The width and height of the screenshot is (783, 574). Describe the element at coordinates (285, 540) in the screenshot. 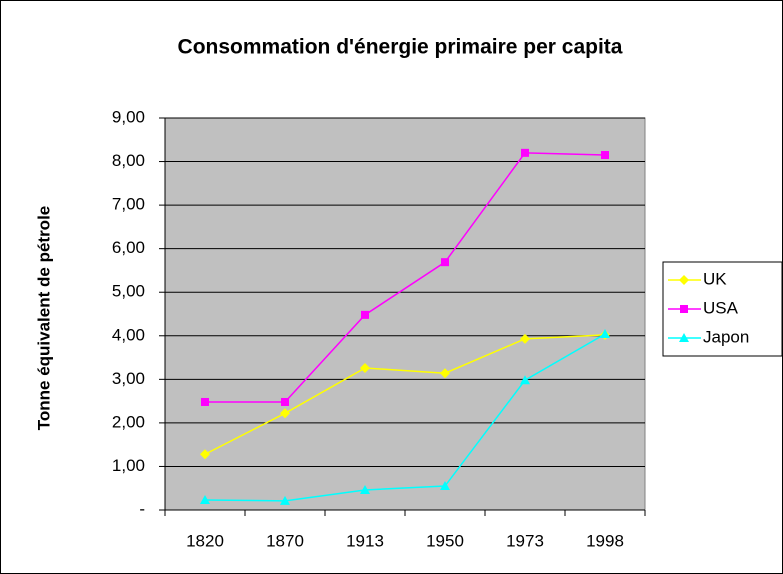

I see `x-tick-label: 1870` at that location.